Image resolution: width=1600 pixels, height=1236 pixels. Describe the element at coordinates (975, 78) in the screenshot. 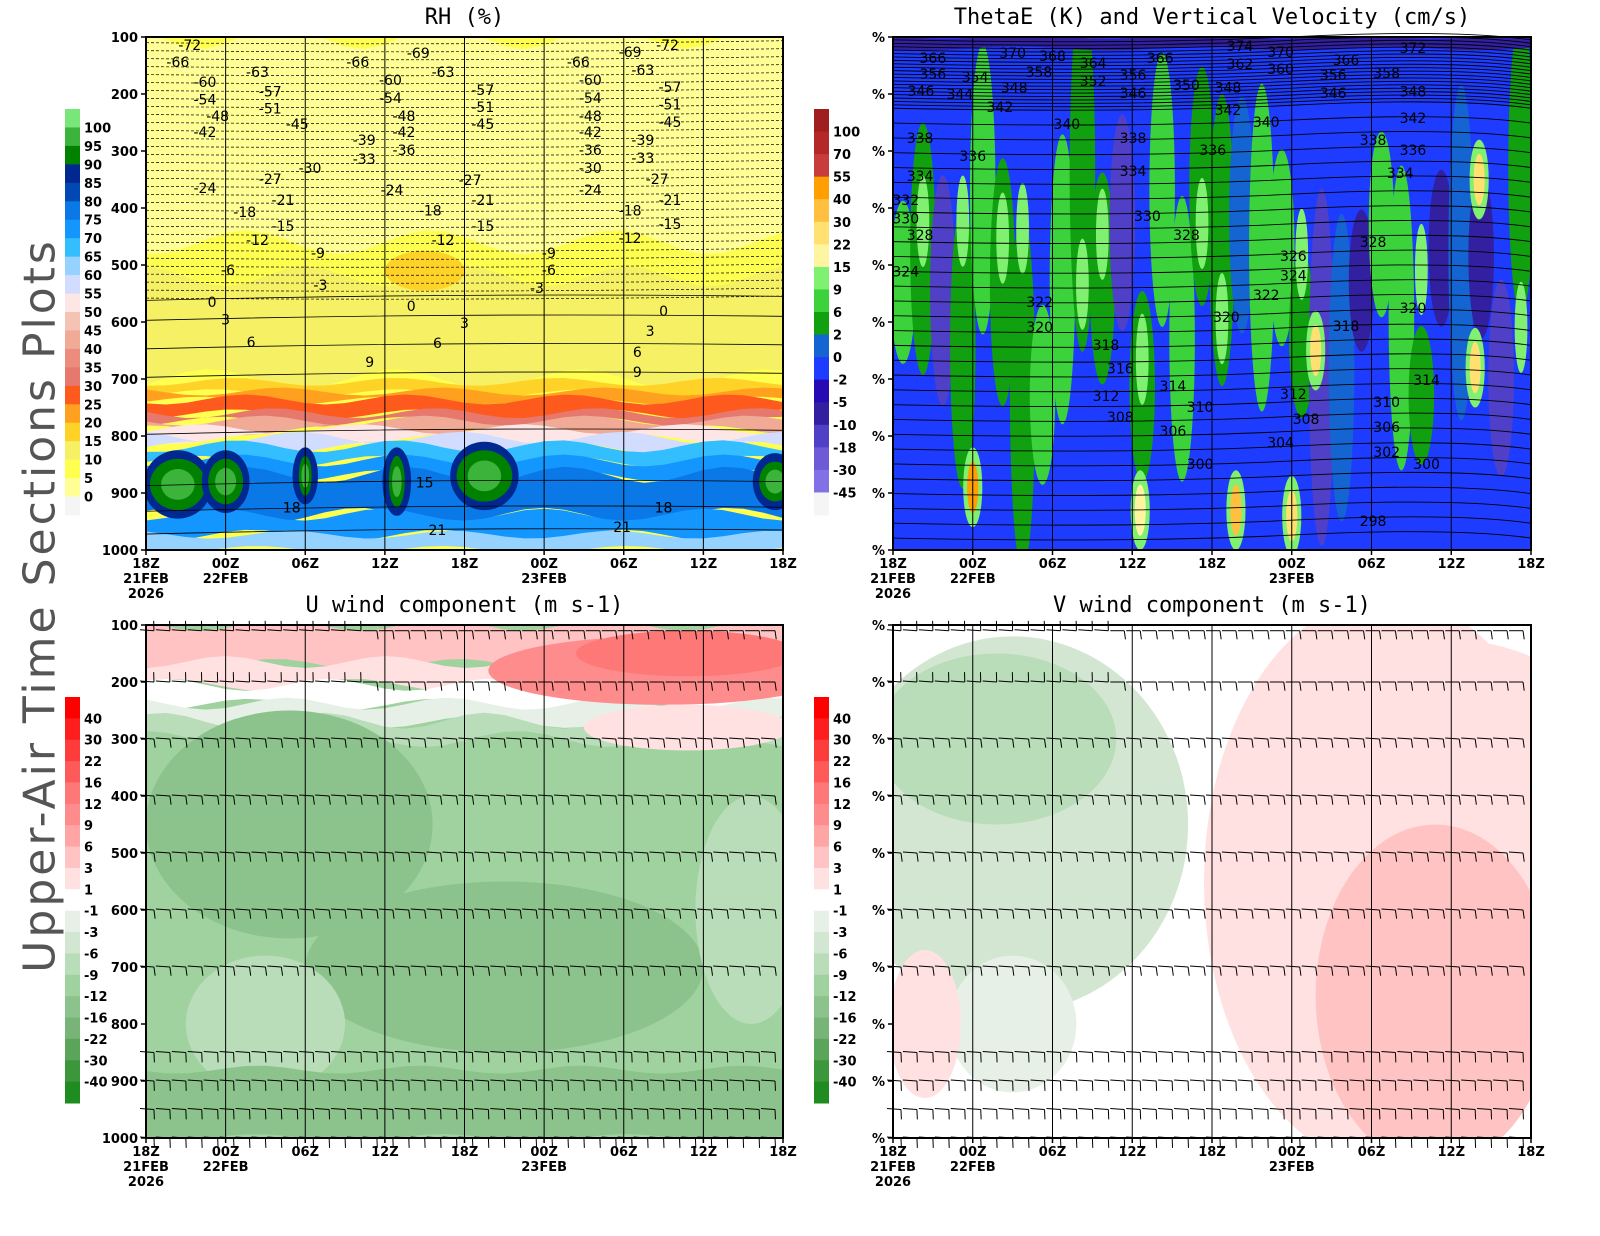

I see `contour-label: 354` at that location.